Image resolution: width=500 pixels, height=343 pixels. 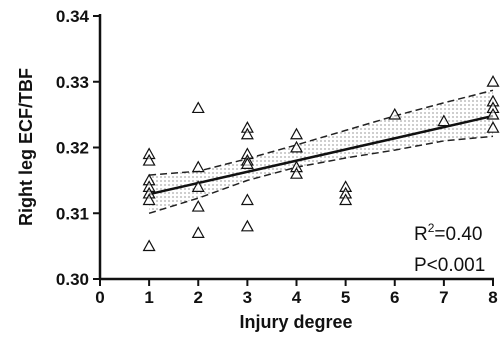 What do you see at coordinates (72, 279) in the screenshot?
I see `y-tick-label: 0.30` at bounding box center [72, 279].